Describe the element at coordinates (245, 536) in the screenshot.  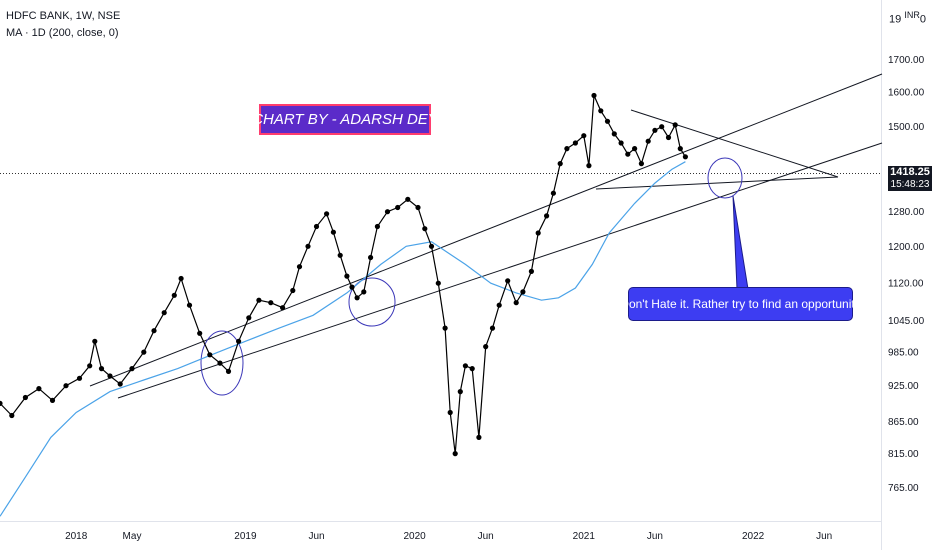
I see `time-axis-label: 2019` at that location.